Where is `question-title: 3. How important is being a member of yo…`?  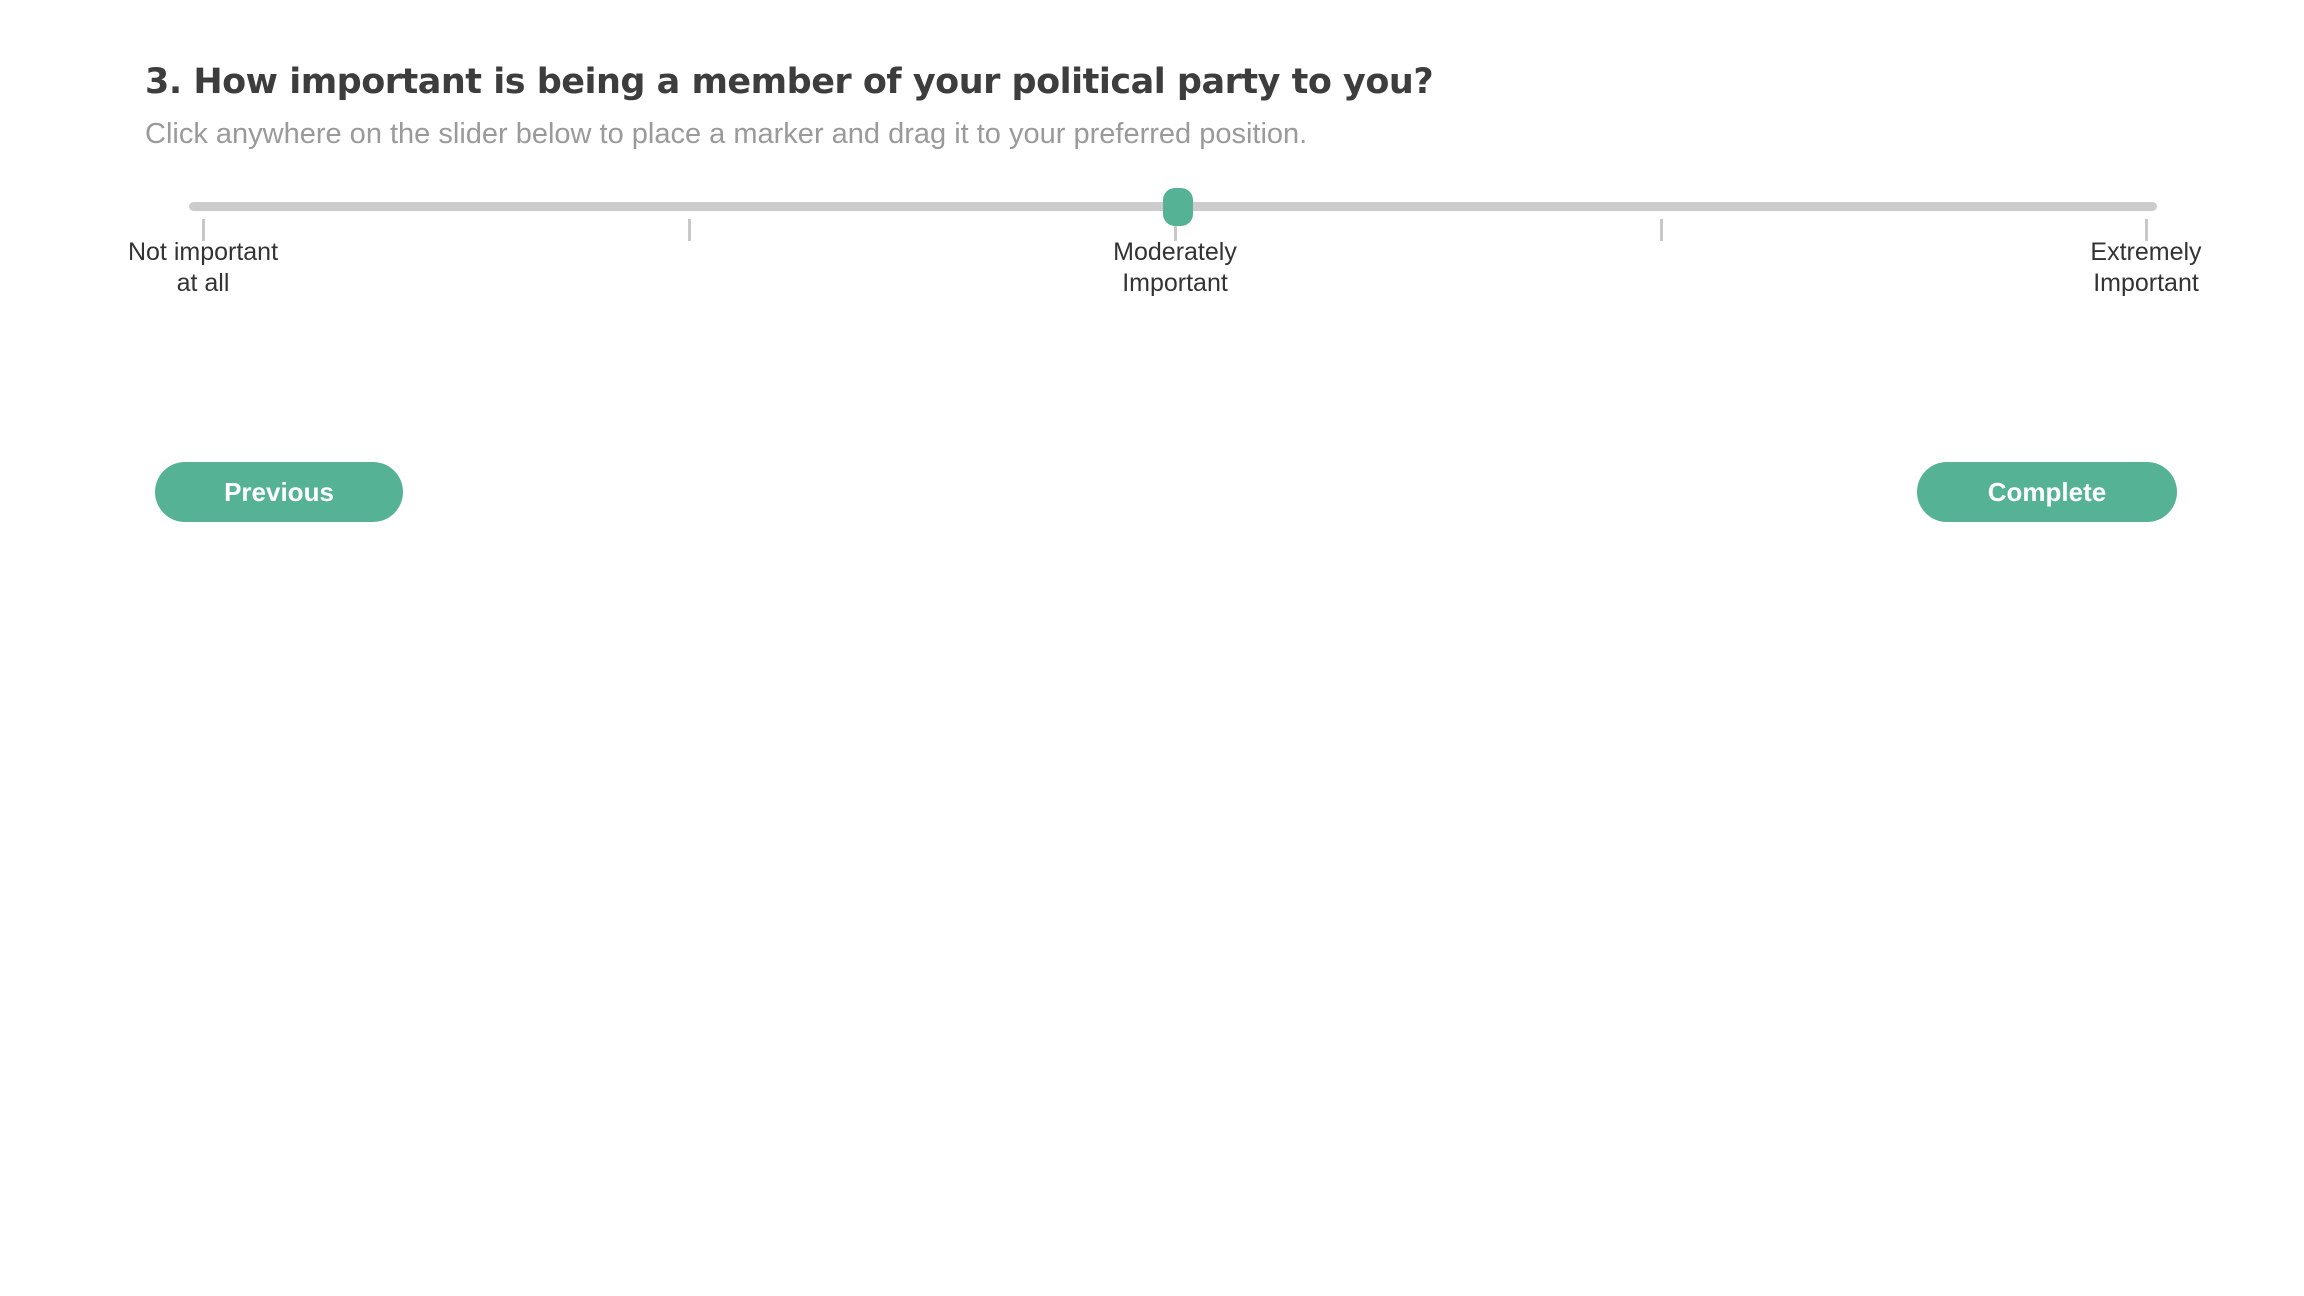 question-title: 3. How important is being a member of yo… is located at coordinates (789, 82).